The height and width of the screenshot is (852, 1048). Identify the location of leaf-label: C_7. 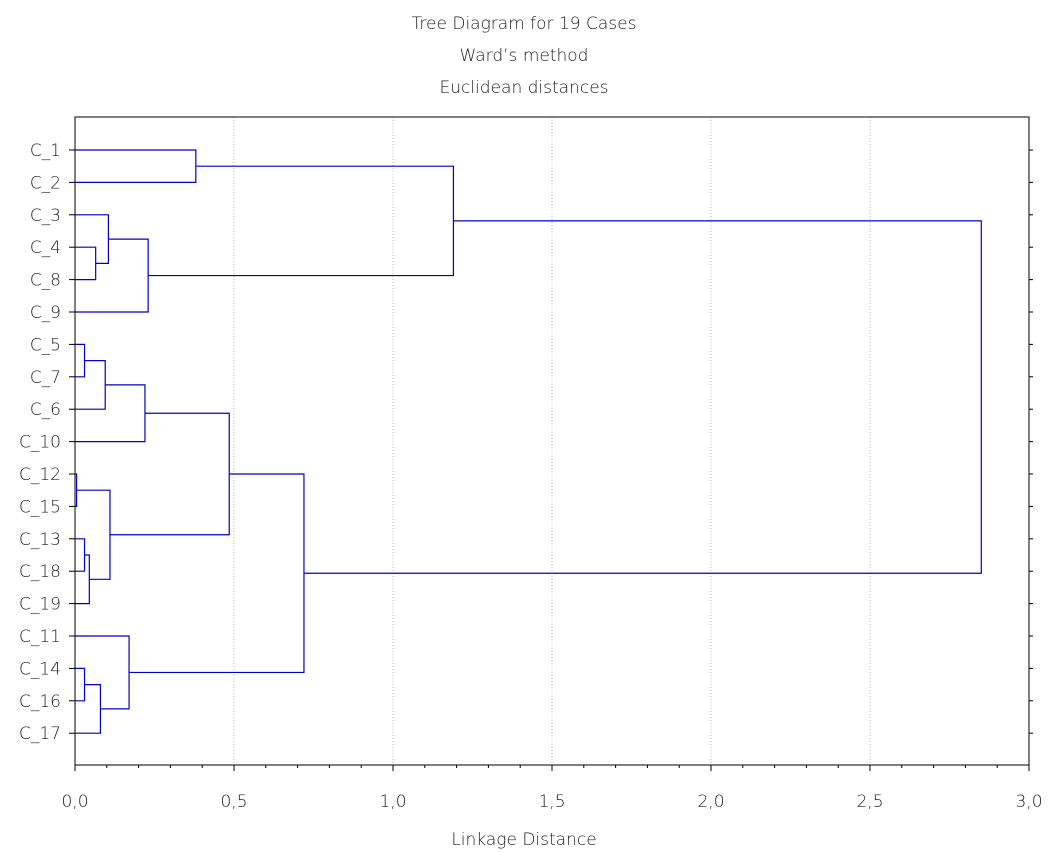
(45, 378).